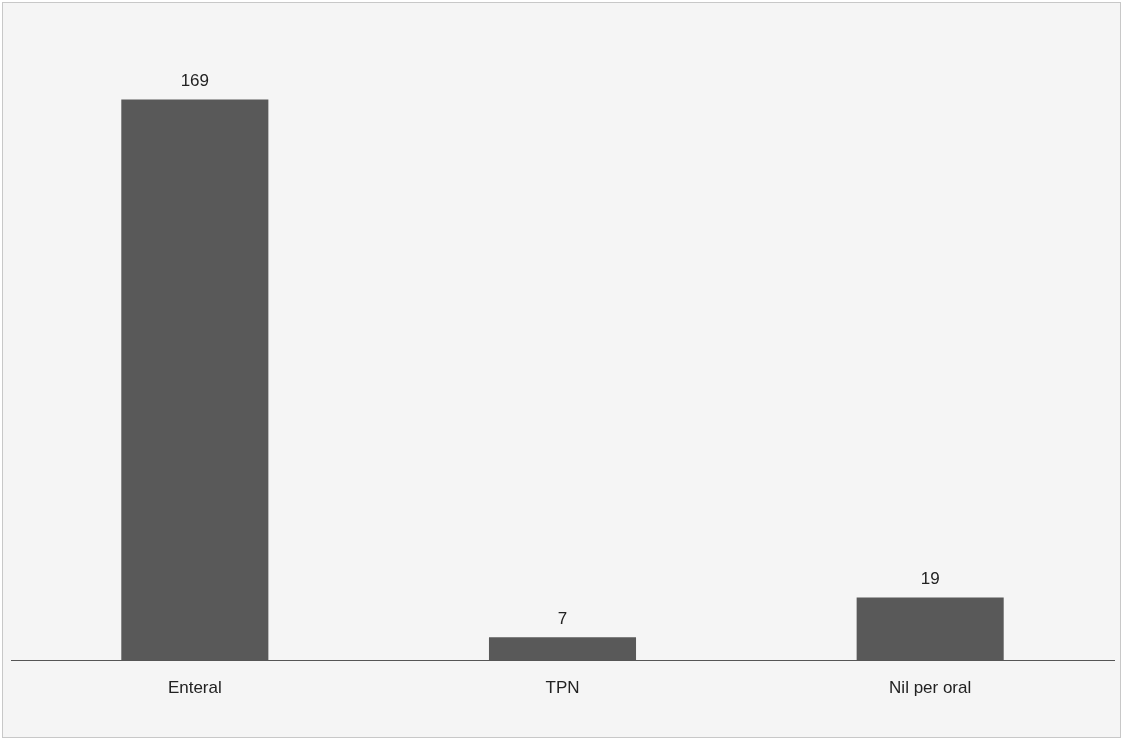 This screenshot has height=740, width=1123. Describe the element at coordinates (195, 80) in the screenshot. I see `data-label: 169` at that location.